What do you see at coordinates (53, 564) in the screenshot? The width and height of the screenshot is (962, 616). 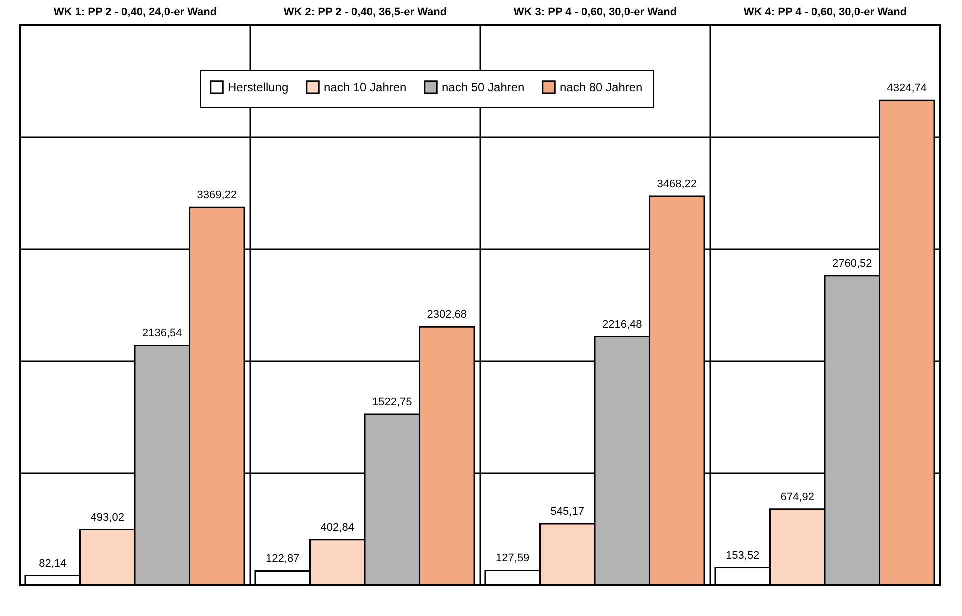 I see `data-label: 82,14` at bounding box center [53, 564].